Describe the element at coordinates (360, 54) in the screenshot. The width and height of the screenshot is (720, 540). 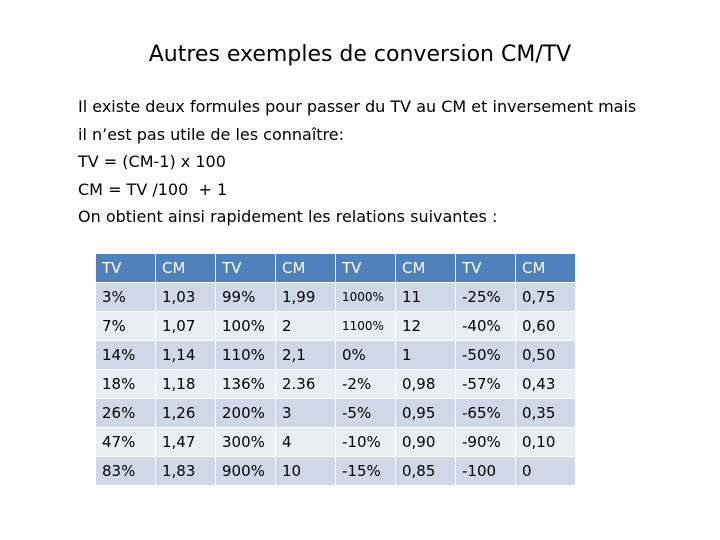
I see `slide-title: Autres exemples de conversion CM/TV` at that location.